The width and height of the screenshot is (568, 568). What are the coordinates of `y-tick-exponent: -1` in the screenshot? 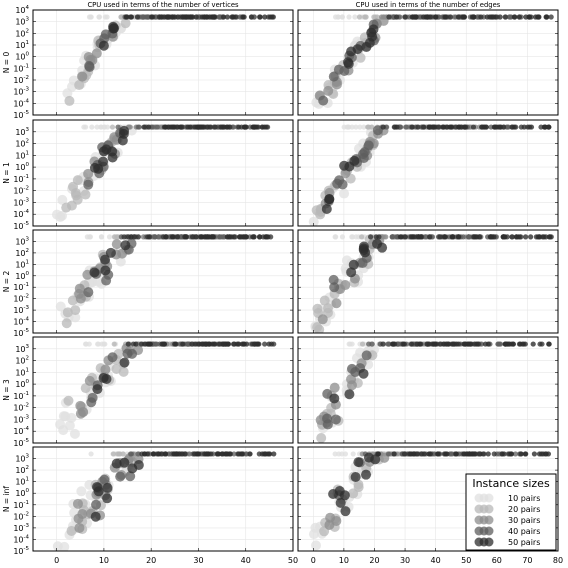 It's located at (26, 394).